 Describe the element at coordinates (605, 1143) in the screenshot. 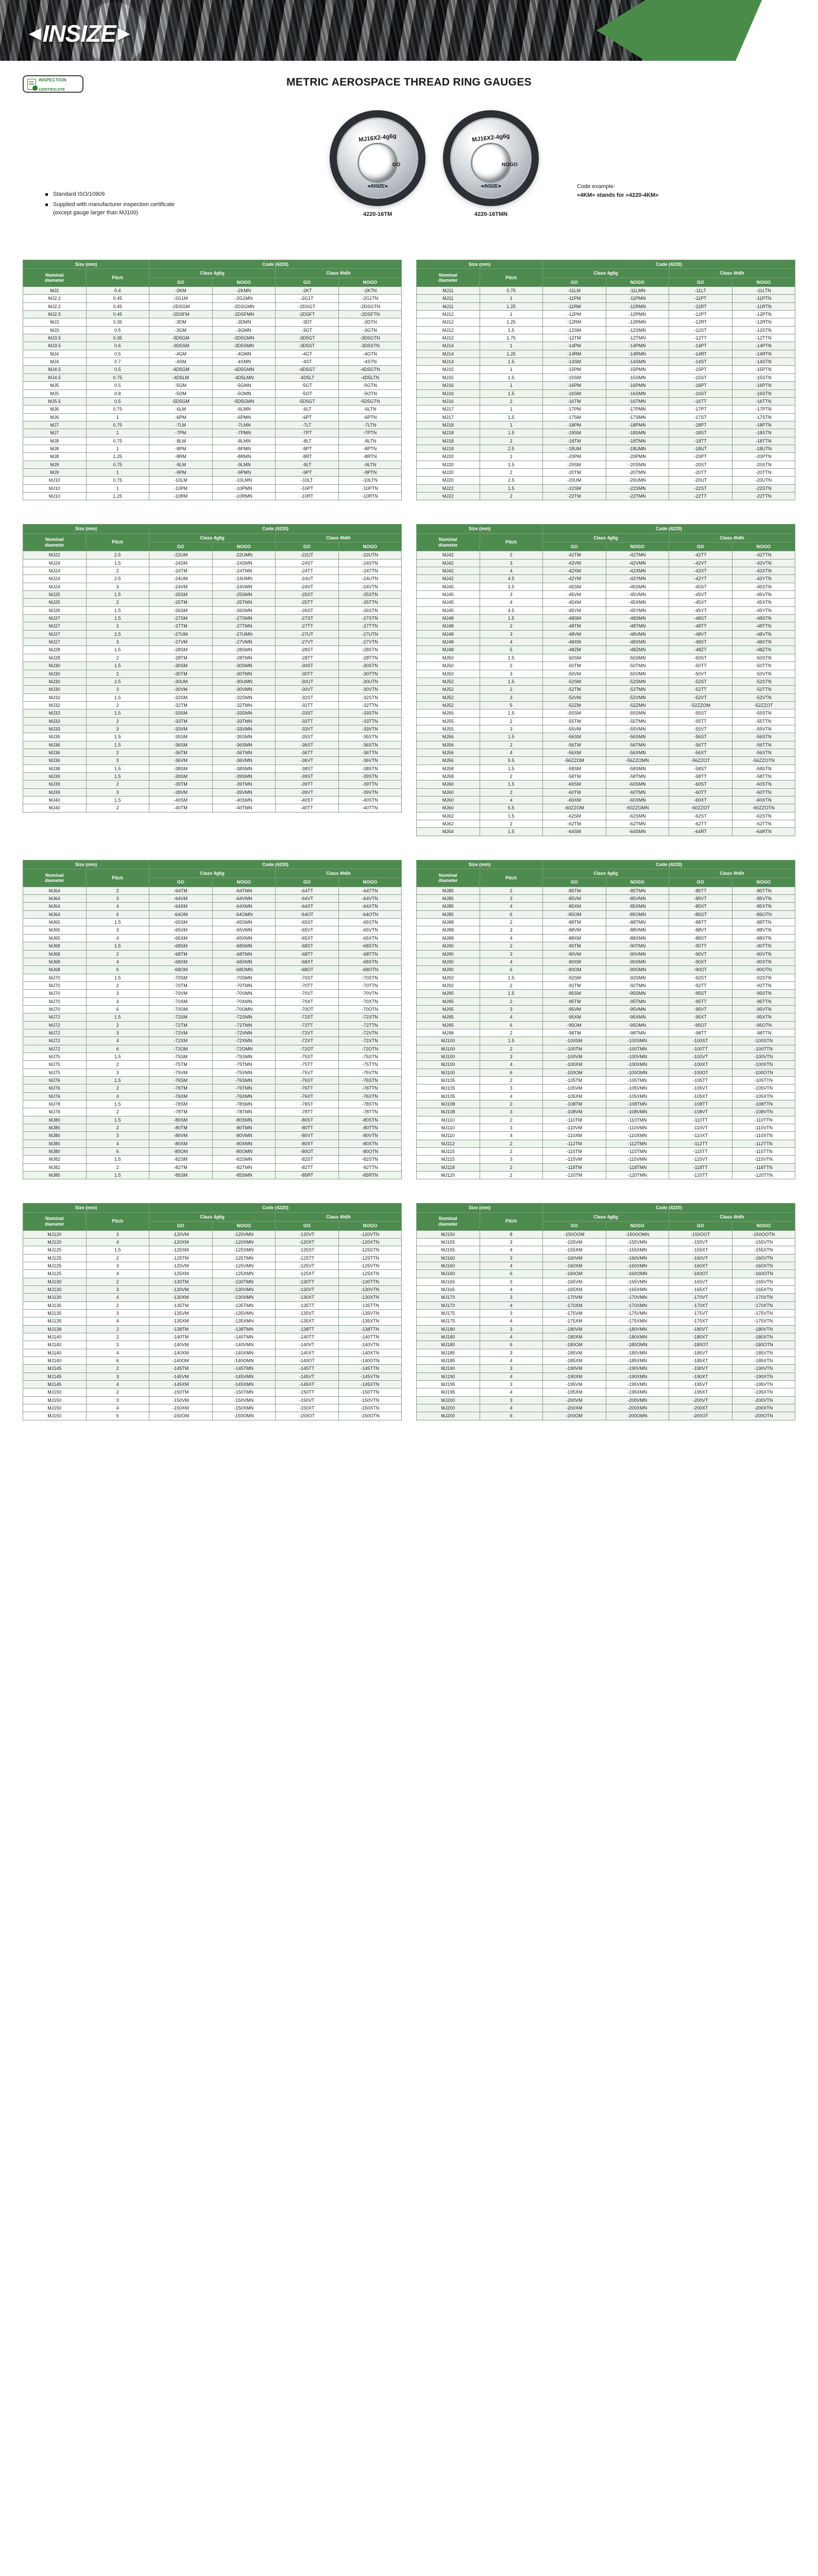

I see `table-row: MJ112 2 -112TM -112TMN -112TT -112TTN` at that location.